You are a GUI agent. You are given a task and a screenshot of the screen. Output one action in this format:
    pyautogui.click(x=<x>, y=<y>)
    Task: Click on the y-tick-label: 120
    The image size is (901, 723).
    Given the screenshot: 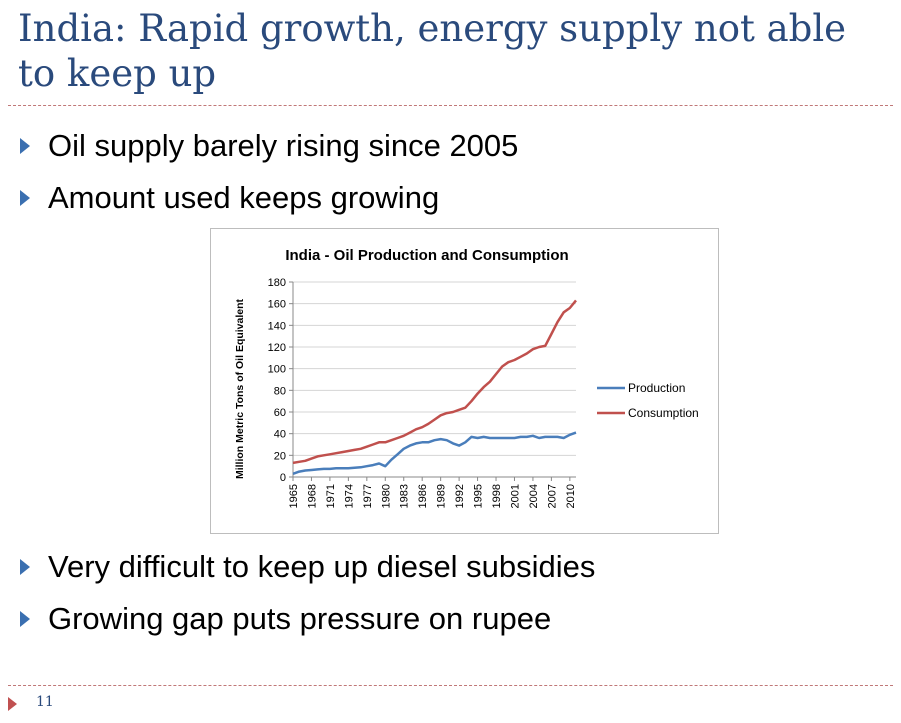 What is the action you would take?
    pyautogui.click(x=277, y=348)
    